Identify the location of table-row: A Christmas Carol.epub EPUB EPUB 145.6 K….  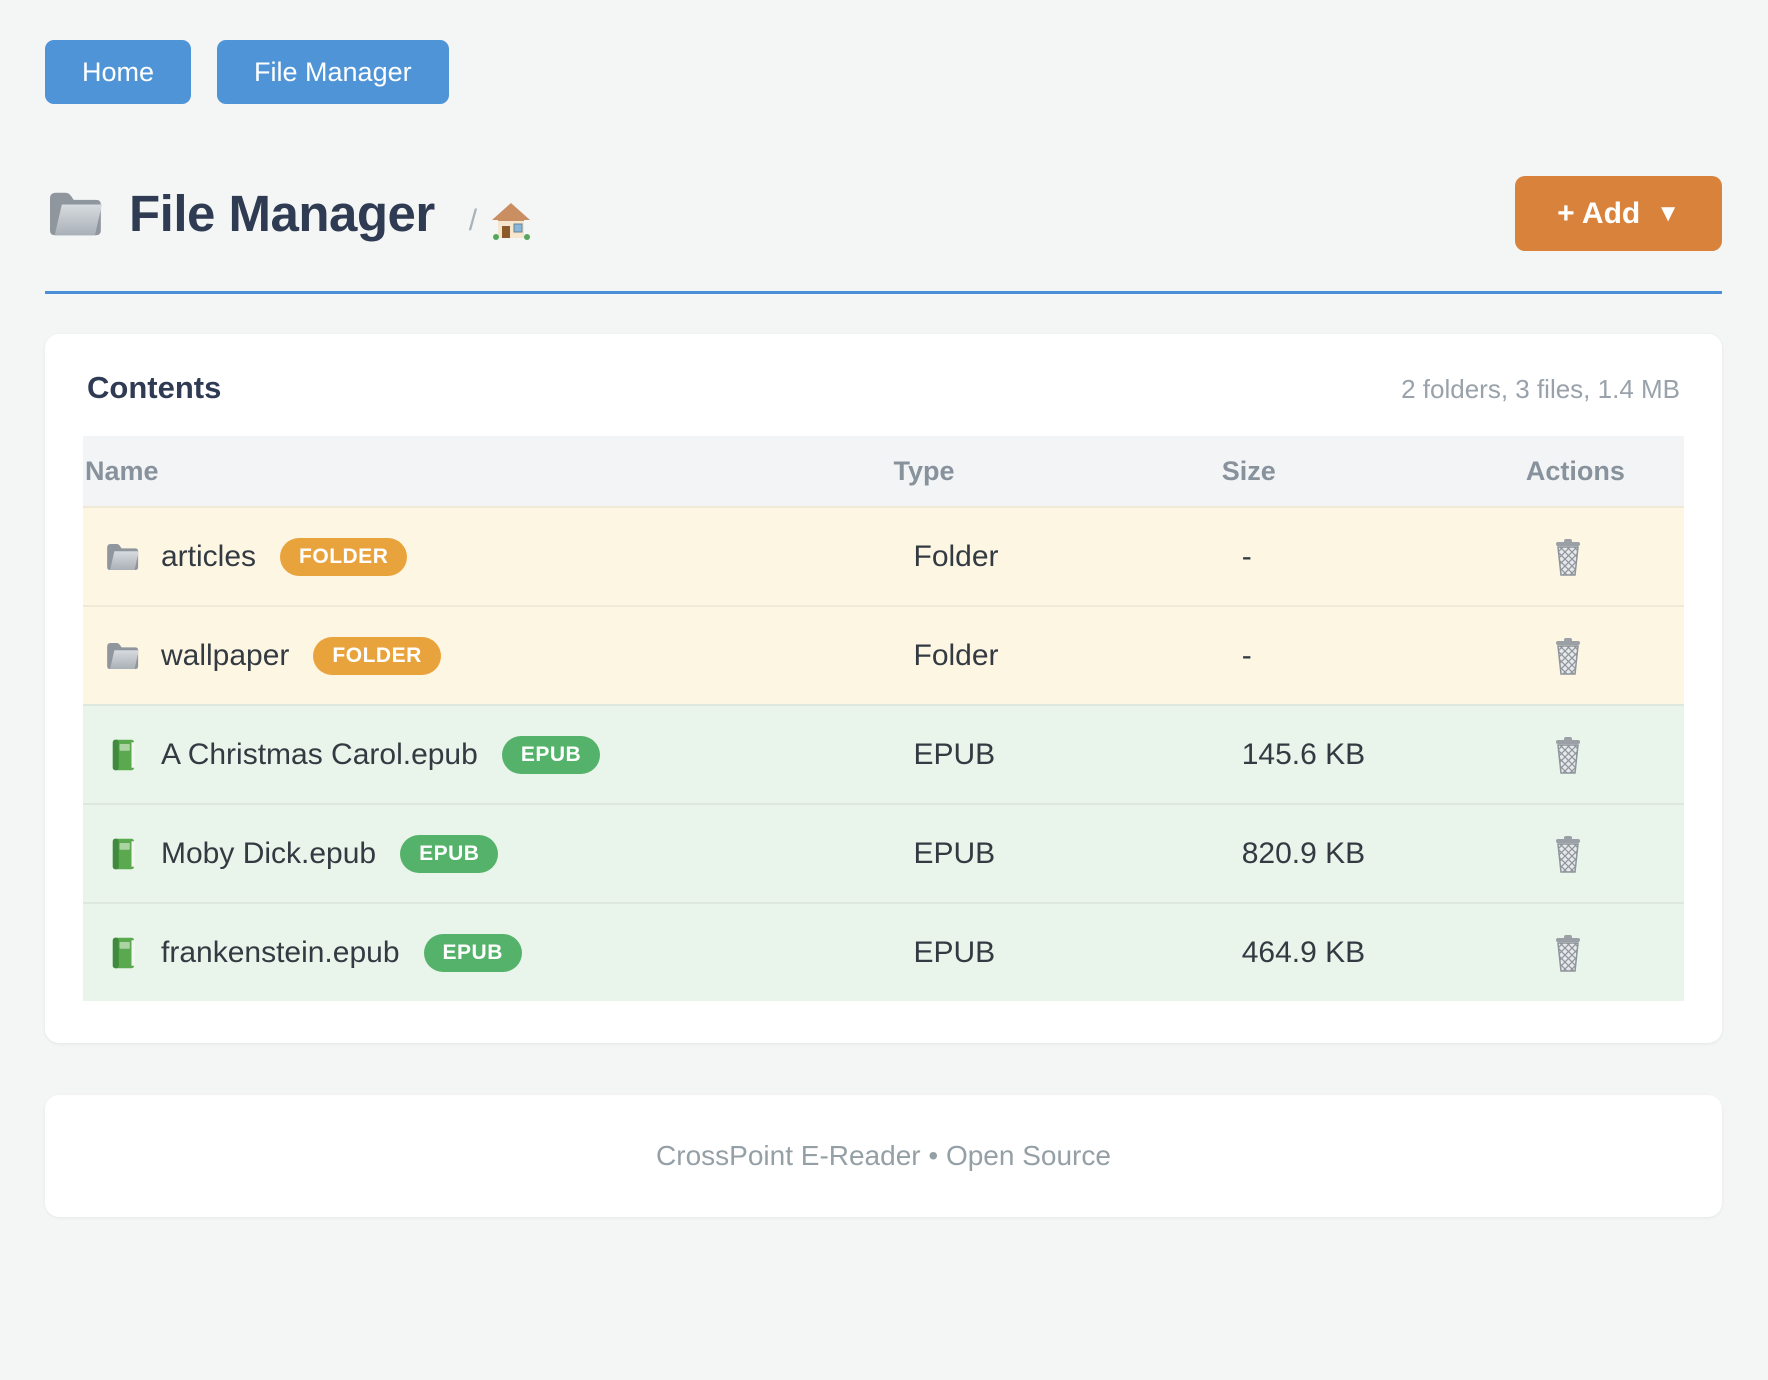
(883, 753).